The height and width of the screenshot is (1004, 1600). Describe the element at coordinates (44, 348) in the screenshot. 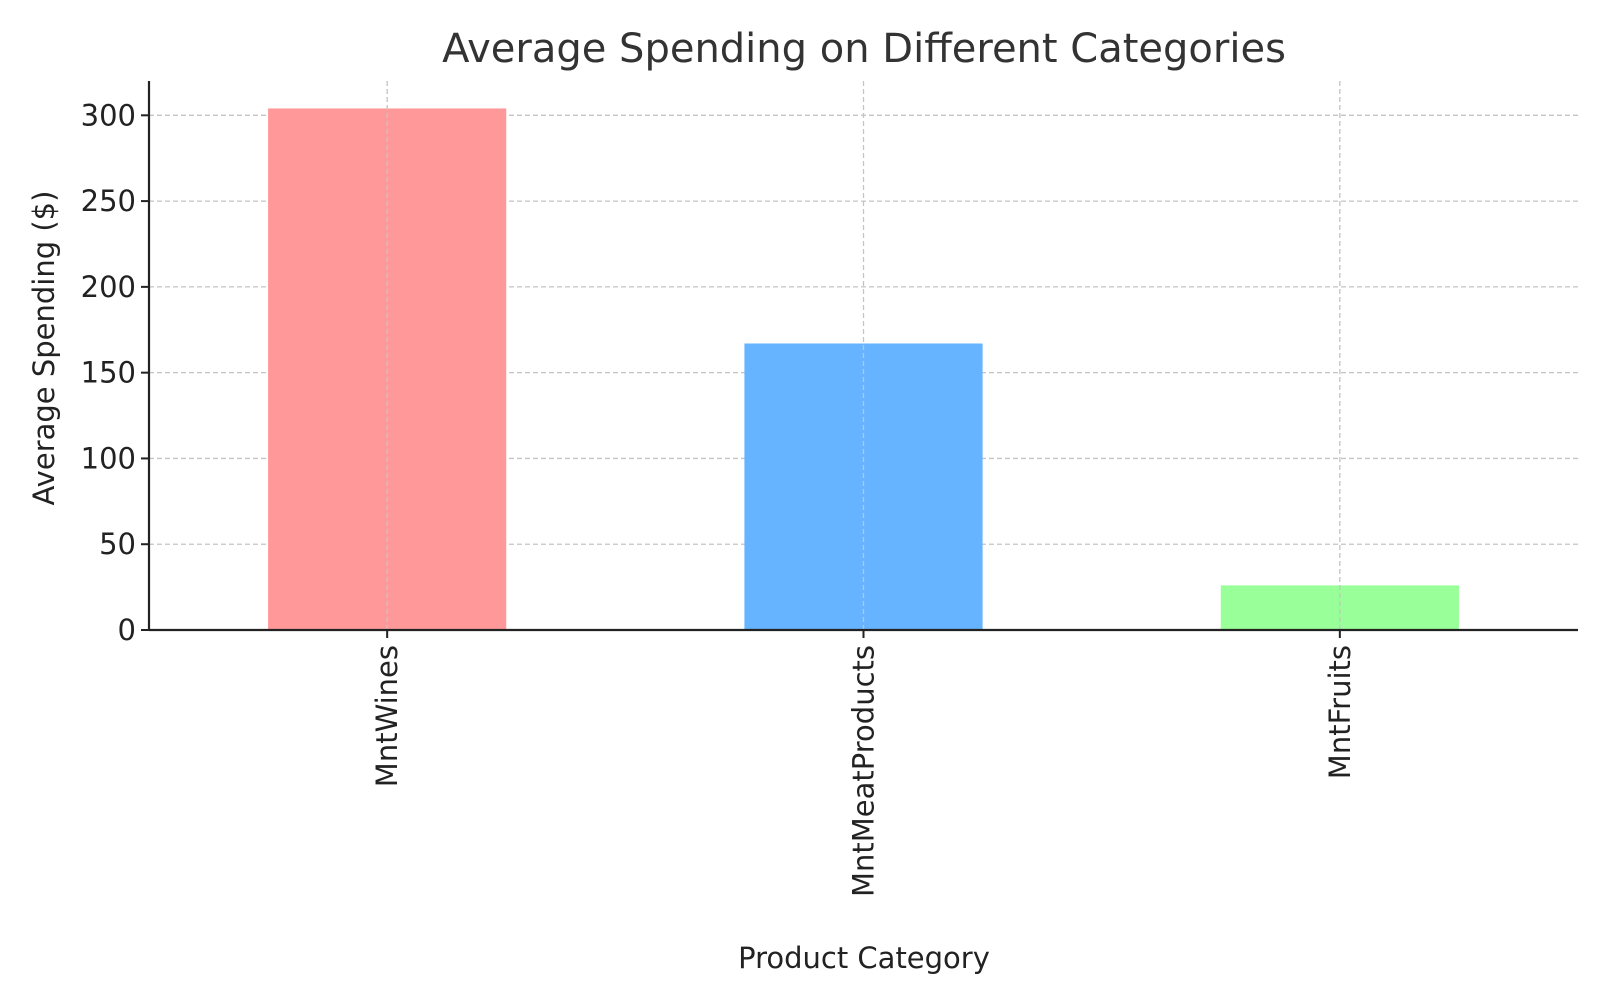

I see `y-axis-label: Average Spending ($)` at that location.